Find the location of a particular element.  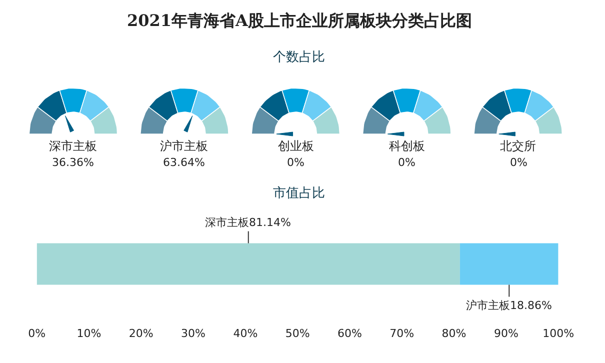

x-tick-label: 40% is located at coordinates (245, 333).